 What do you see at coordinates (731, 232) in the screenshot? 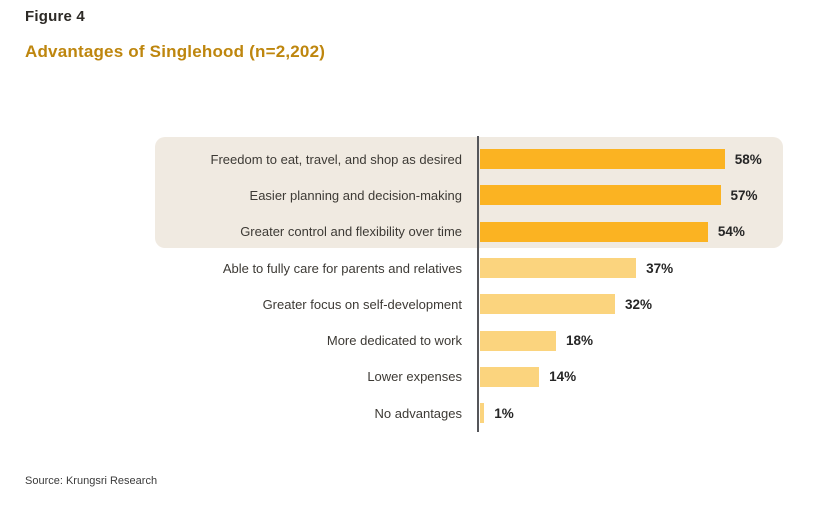
I see `value-label: 54%` at bounding box center [731, 232].